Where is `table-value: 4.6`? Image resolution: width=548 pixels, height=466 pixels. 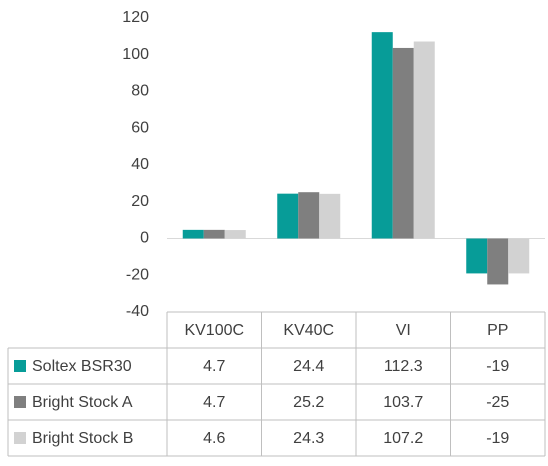 table-value: 4.6 is located at coordinates (214, 438).